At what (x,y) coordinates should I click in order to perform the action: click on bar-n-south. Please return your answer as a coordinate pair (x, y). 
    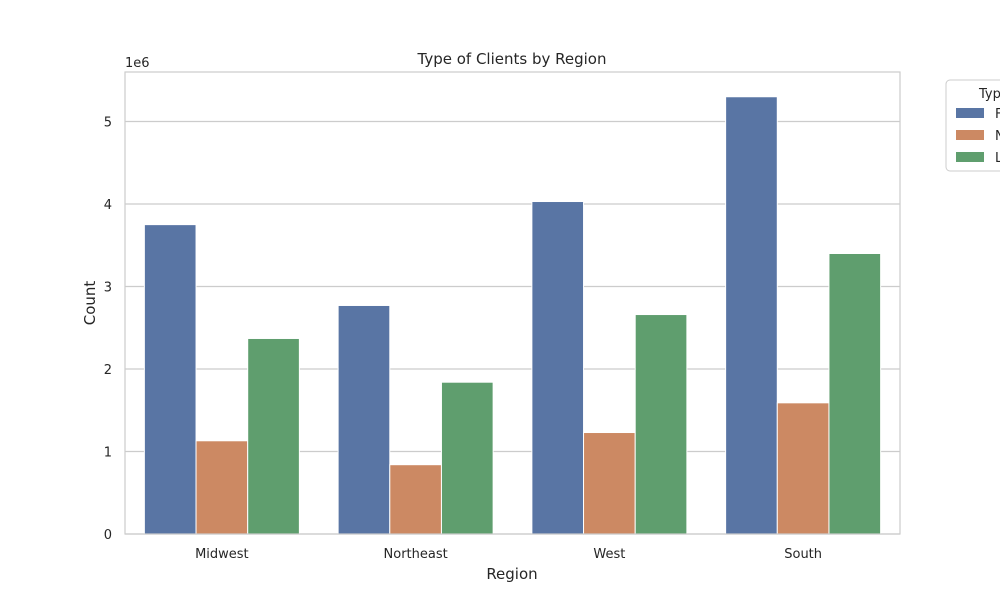
    Looking at the image, I should click on (803, 468).